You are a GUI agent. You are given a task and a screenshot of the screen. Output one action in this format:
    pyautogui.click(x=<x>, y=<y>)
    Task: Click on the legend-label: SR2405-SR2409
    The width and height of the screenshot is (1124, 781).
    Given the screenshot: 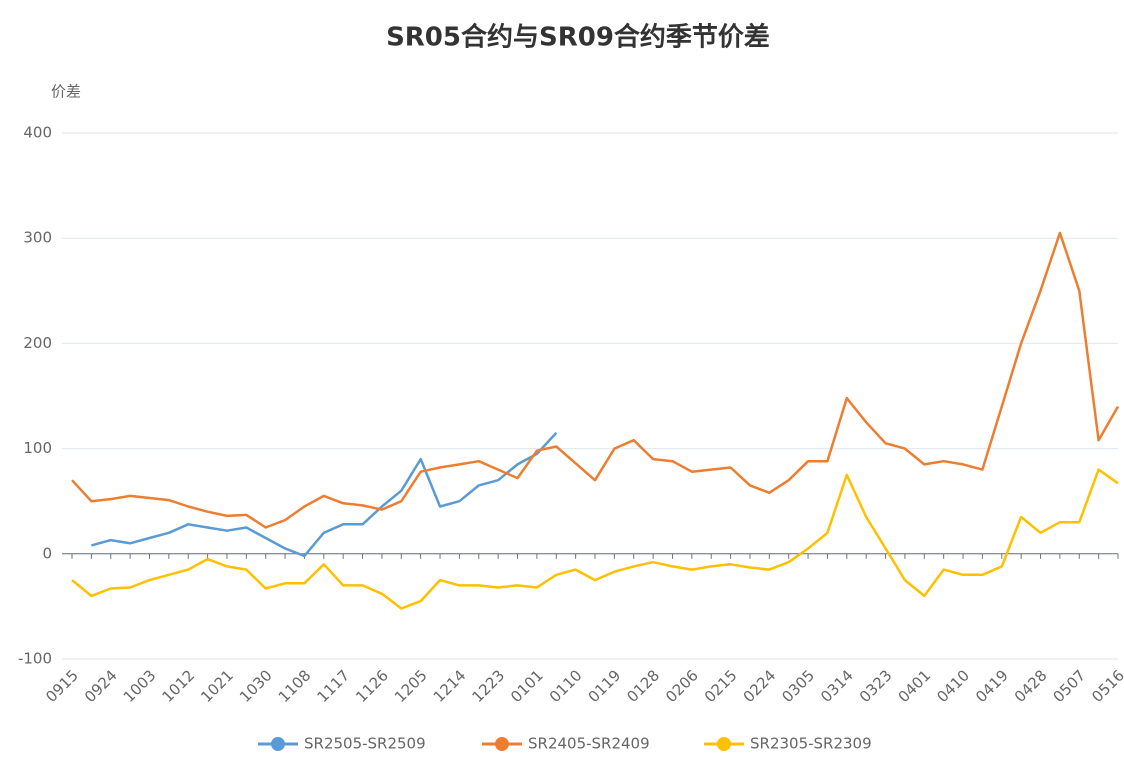 What is the action you would take?
    pyautogui.click(x=589, y=744)
    